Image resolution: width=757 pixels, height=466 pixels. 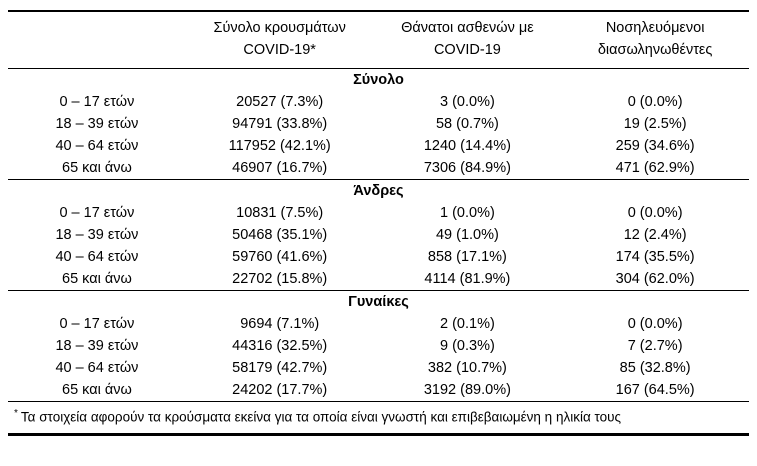 What do you see at coordinates (655, 278) in the screenshot?
I see `intubated-cell: 304 (62.0%)` at bounding box center [655, 278].